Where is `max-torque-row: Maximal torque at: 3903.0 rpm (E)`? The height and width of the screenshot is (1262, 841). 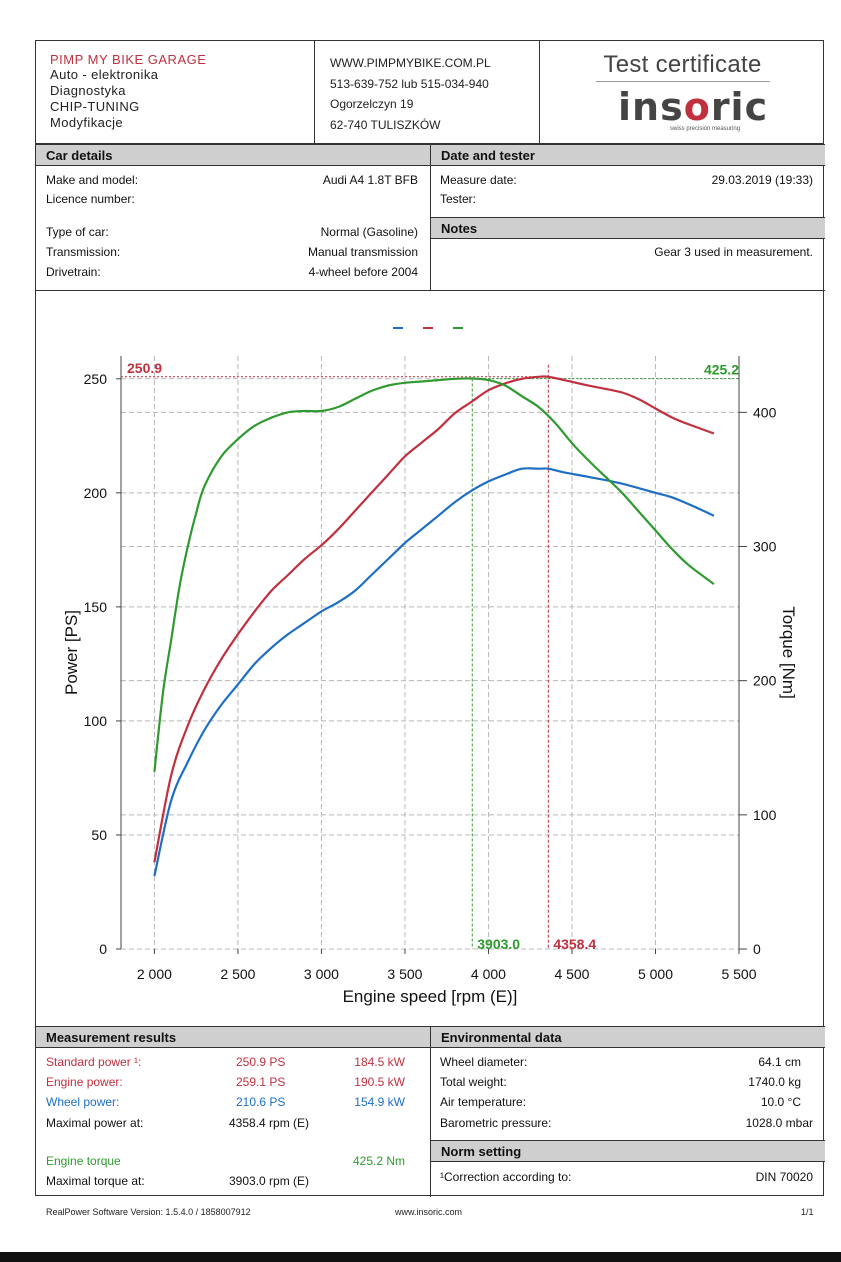
max-torque-row: Maximal torque at: 3903.0 rpm (E) is located at coordinates (232, 1184).